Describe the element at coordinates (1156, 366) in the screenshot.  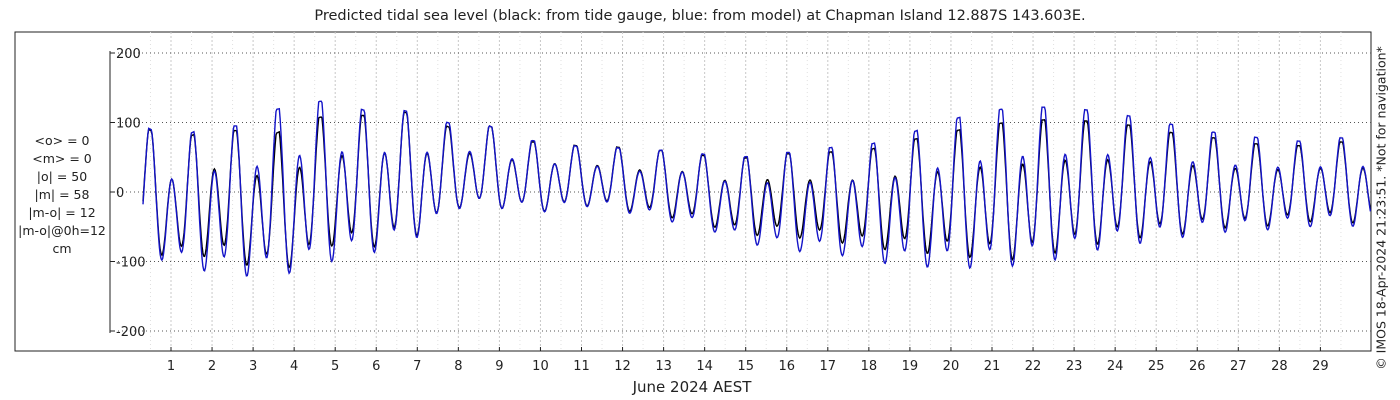
I see `x-tick-label: 25` at that location.